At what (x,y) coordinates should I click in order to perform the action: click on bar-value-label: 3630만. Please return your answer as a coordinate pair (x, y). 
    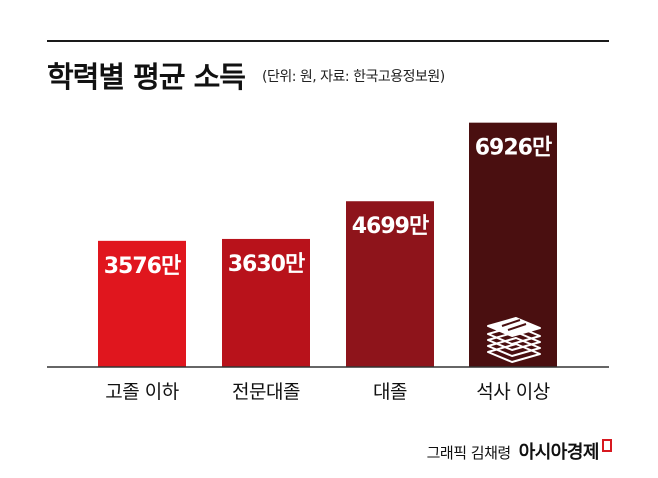
    Looking at the image, I should click on (266, 264).